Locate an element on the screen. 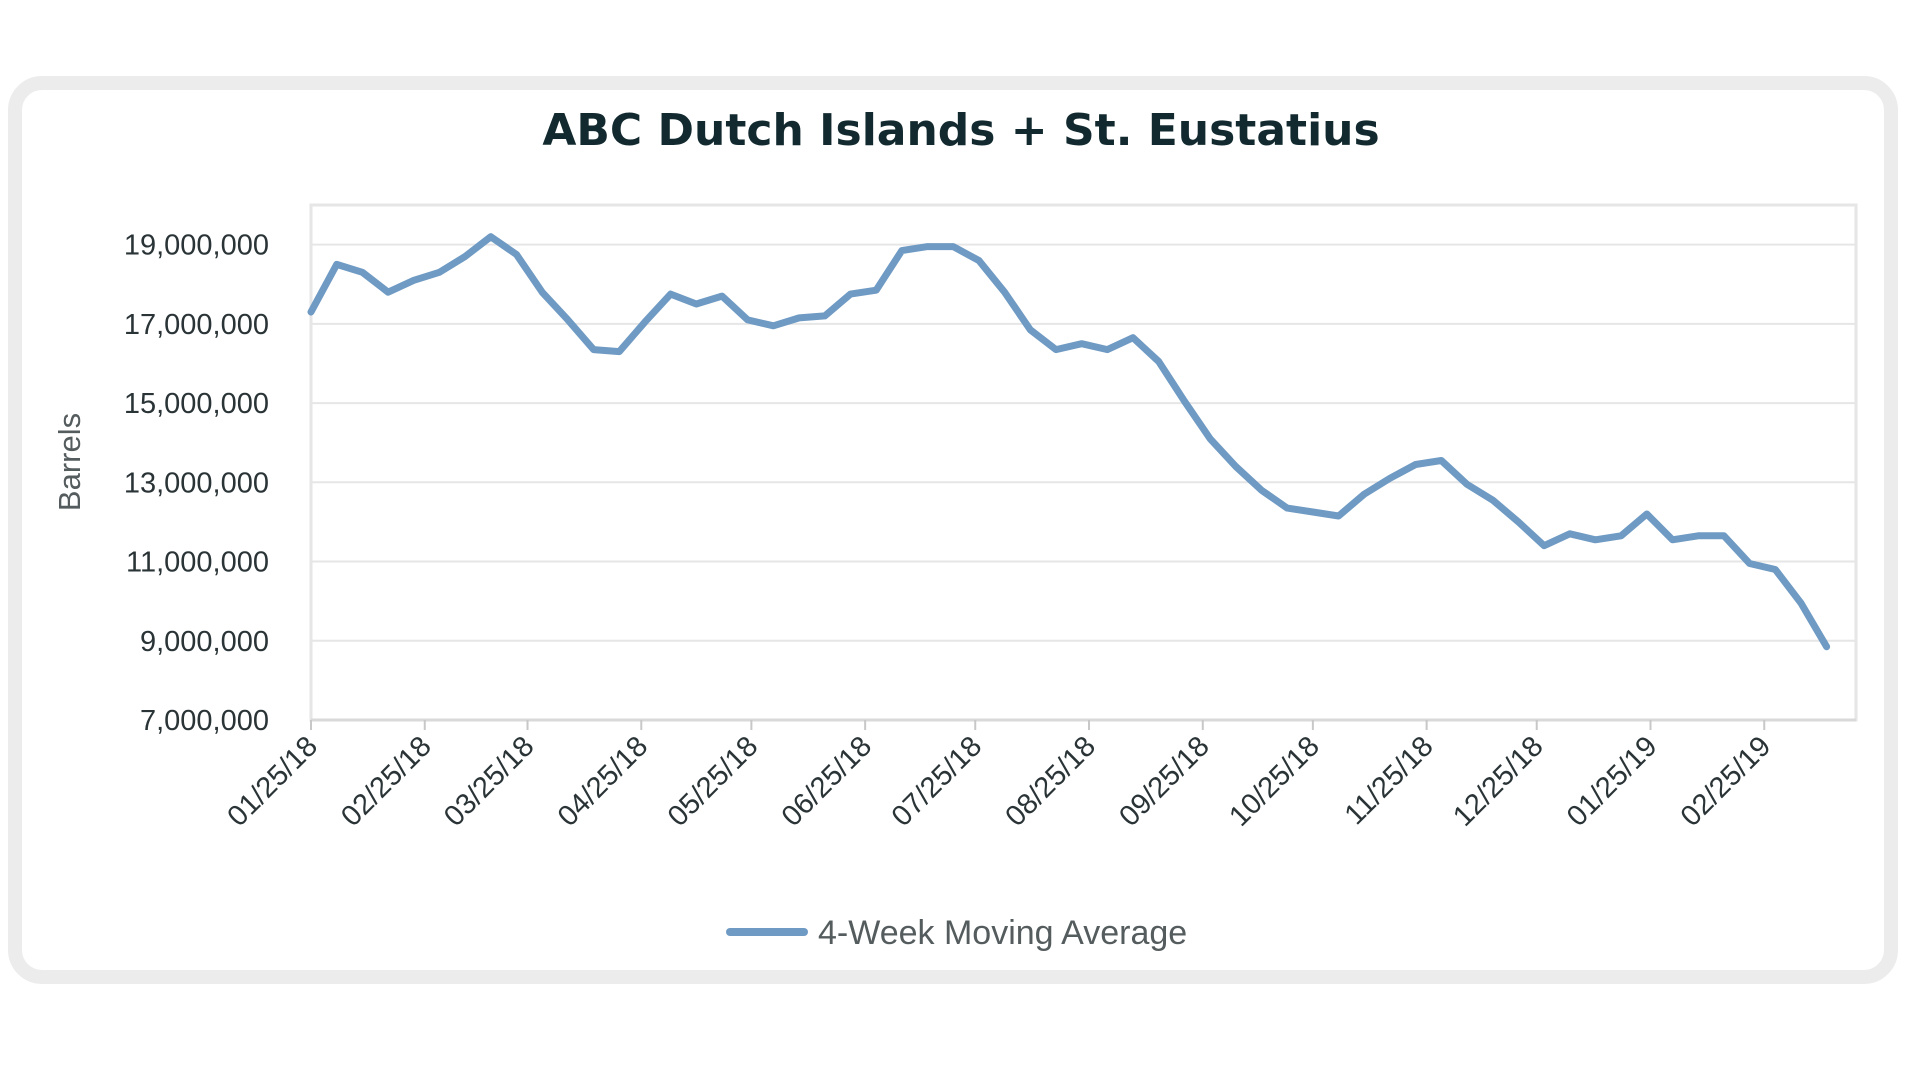 The height and width of the screenshot is (1080, 1920). x-tick-label: 10/25/18 is located at coordinates (1274, 781).